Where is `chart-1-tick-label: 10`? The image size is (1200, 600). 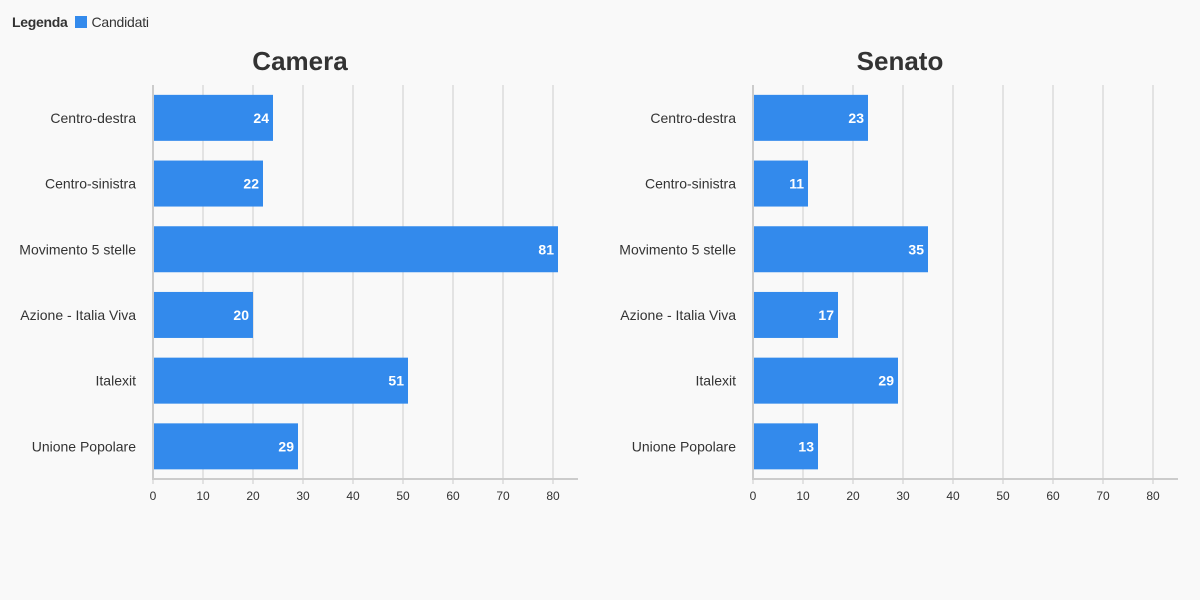 chart-1-tick-label: 10 is located at coordinates (803, 496).